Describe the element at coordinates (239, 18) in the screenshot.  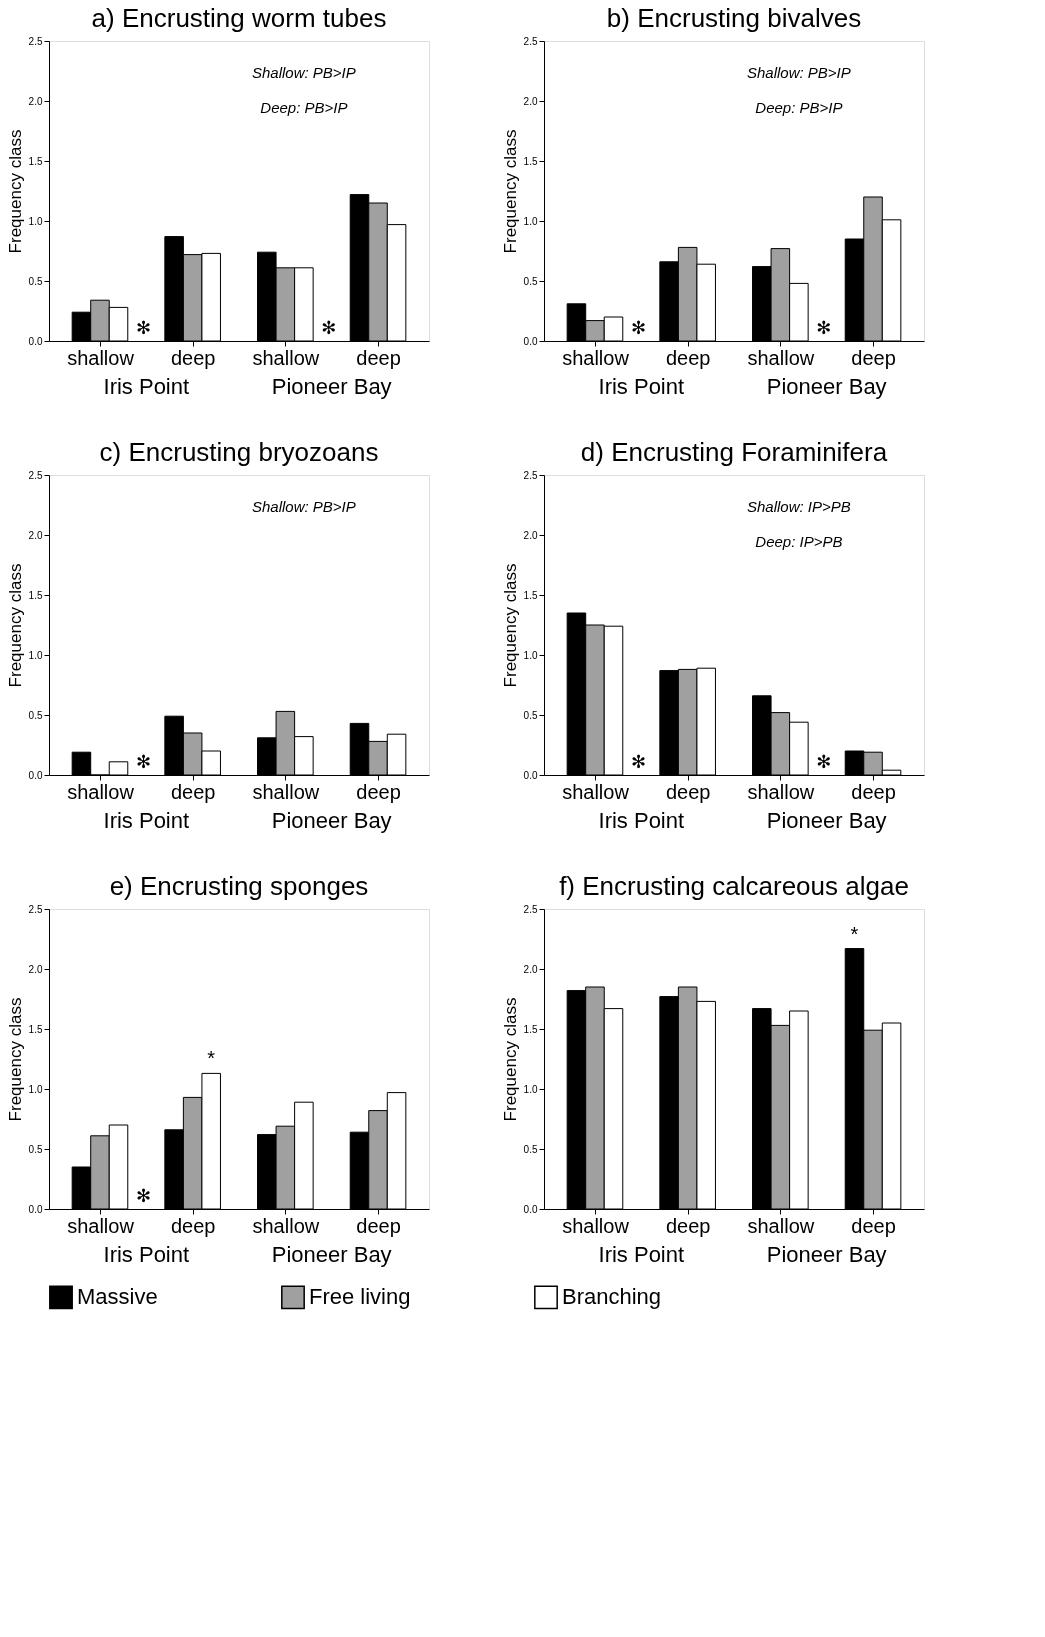
I see `chart-title: a) Encrusting worm tubes` at that location.